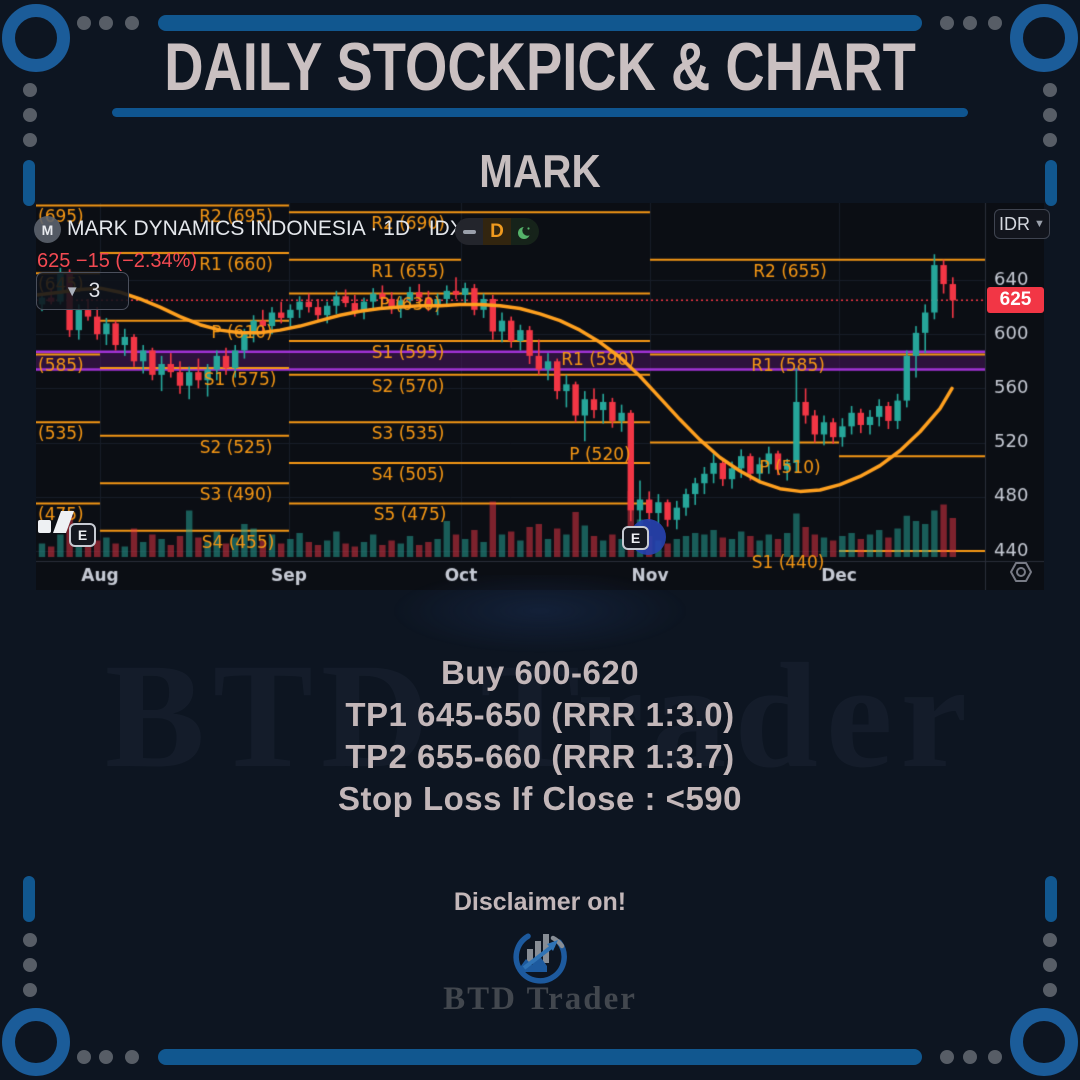  I want to click on title-underline, so click(540, 112).